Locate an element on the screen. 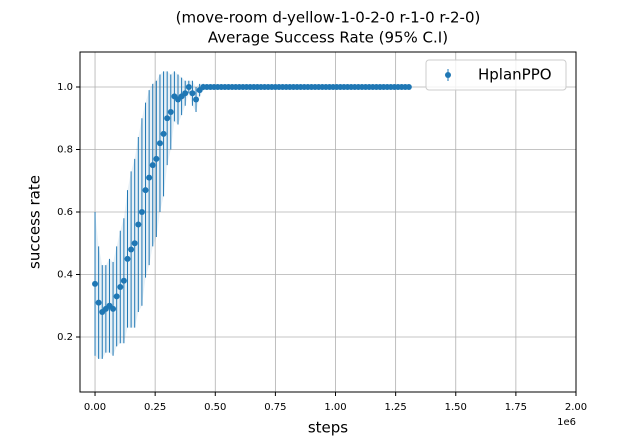 The height and width of the screenshot is (440, 640). x-tick-label: 0.00 is located at coordinates (95, 407).